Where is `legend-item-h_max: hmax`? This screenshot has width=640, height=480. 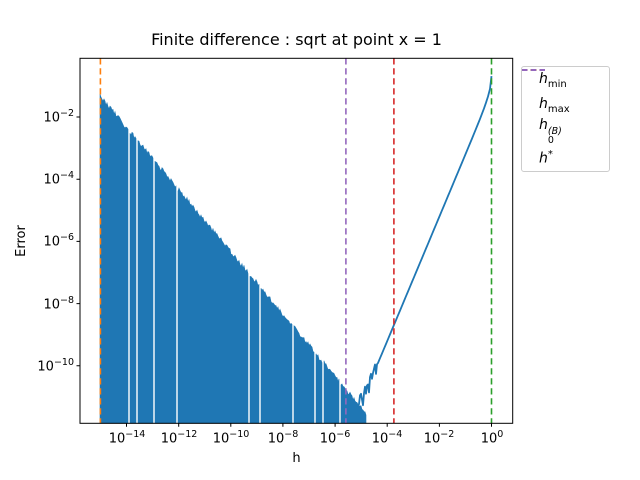
legend-item-h_max: hmax is located at coordinates (565, 94).